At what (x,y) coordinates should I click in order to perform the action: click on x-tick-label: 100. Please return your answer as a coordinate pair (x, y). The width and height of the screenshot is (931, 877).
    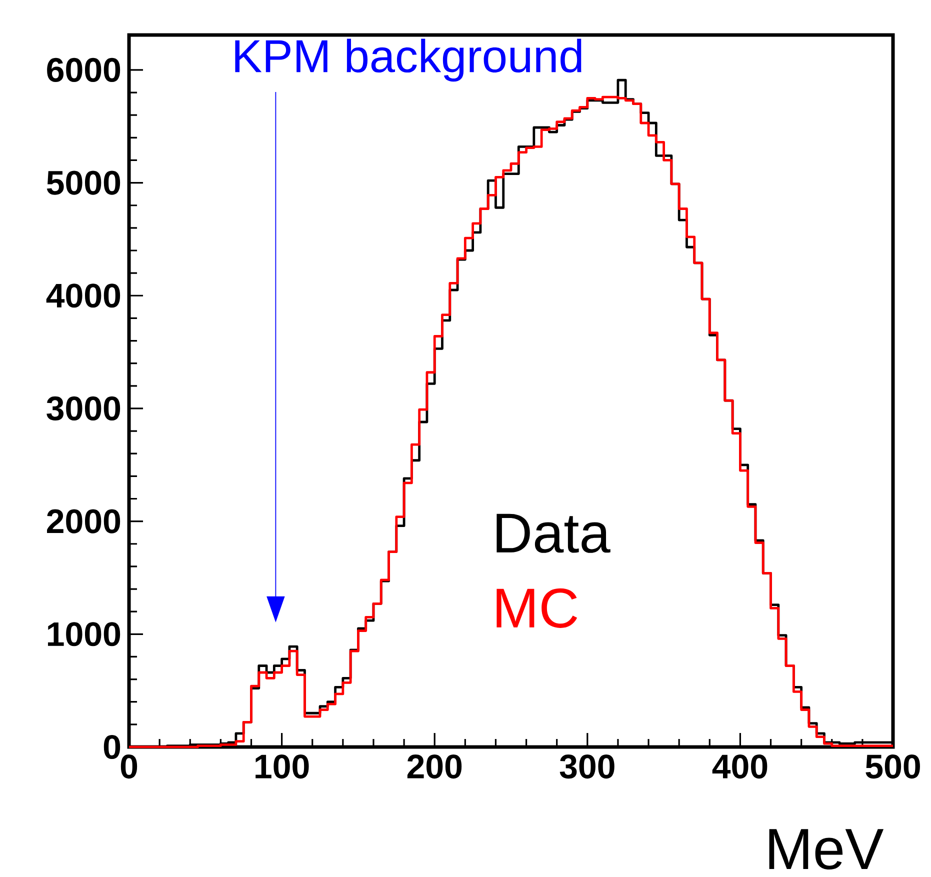
    Looking at the image, I should click on (282, 766).